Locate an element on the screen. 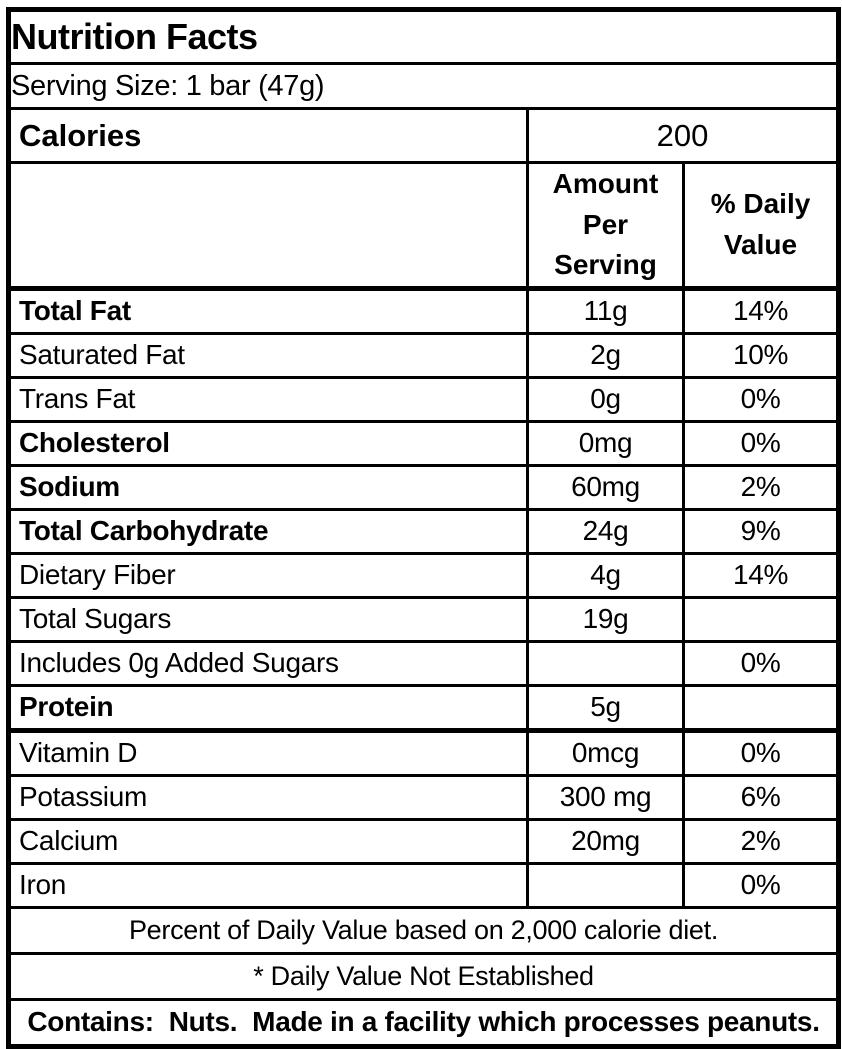 This screenshot has height=1049, width=842. nutrient-label: Calcium is located at coordinates (268, 841).